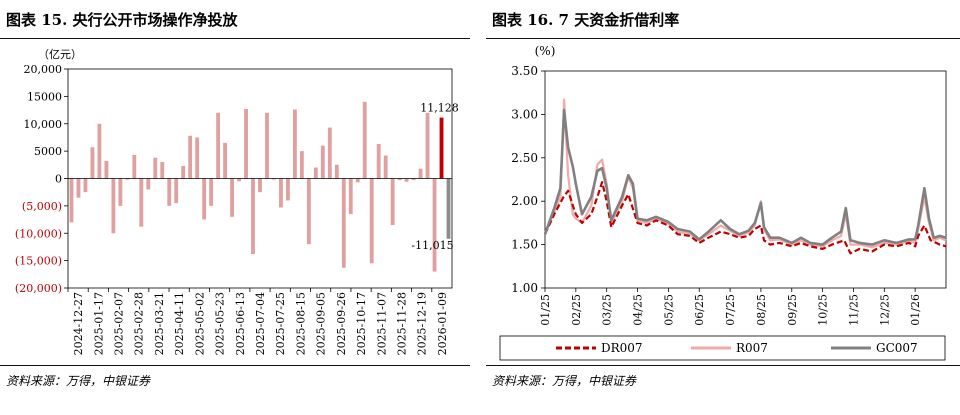  I want to click on x-tick-label: 08/25, so click(761, 310).